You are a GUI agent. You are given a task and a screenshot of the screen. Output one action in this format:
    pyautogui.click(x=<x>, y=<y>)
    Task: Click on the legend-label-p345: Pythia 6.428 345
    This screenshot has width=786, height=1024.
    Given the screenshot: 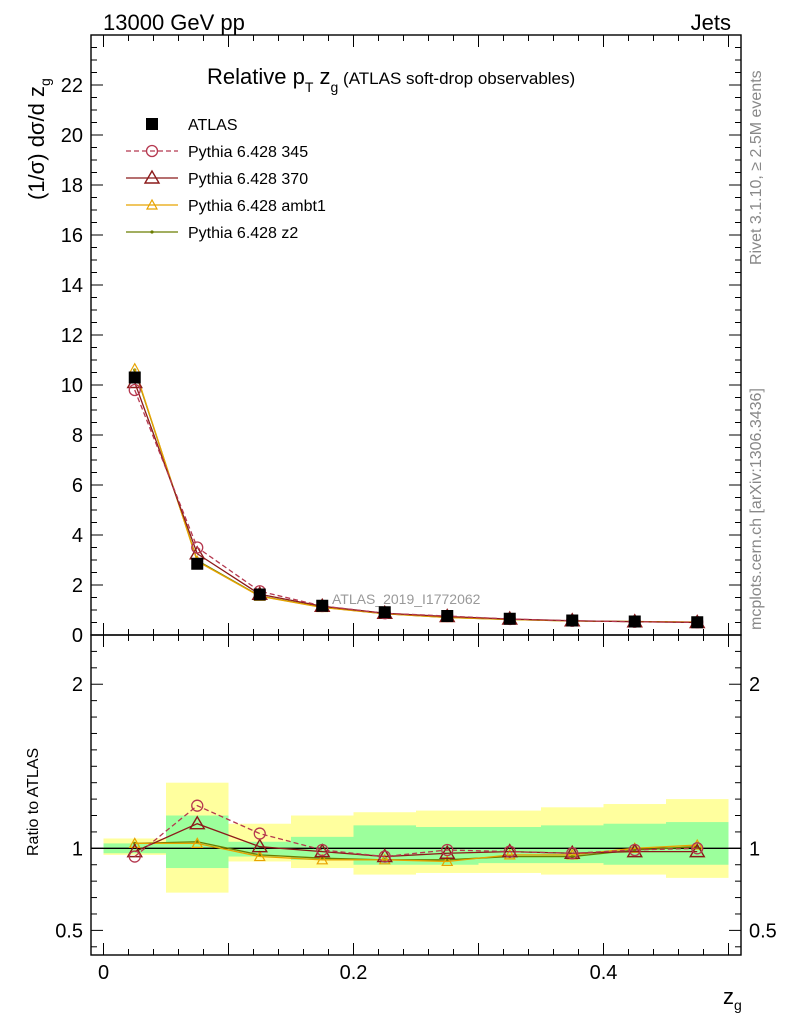 What is the action you would take?
    pyautogui.click(x=248, y=152)
    